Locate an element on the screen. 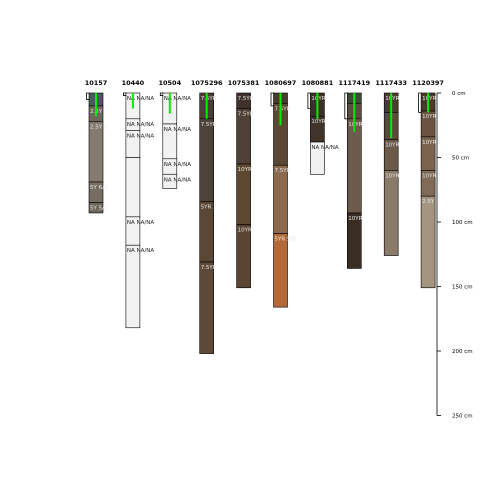  axis-tick-label: 100 cm is located at coordinates (462, 223).